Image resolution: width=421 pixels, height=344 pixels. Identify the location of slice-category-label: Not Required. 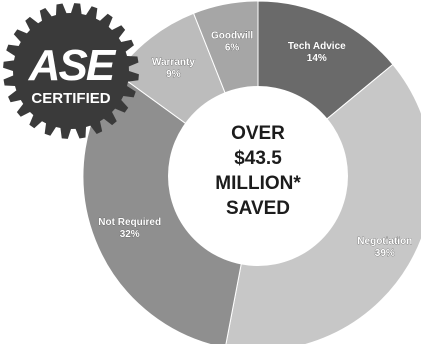
(129, 222).